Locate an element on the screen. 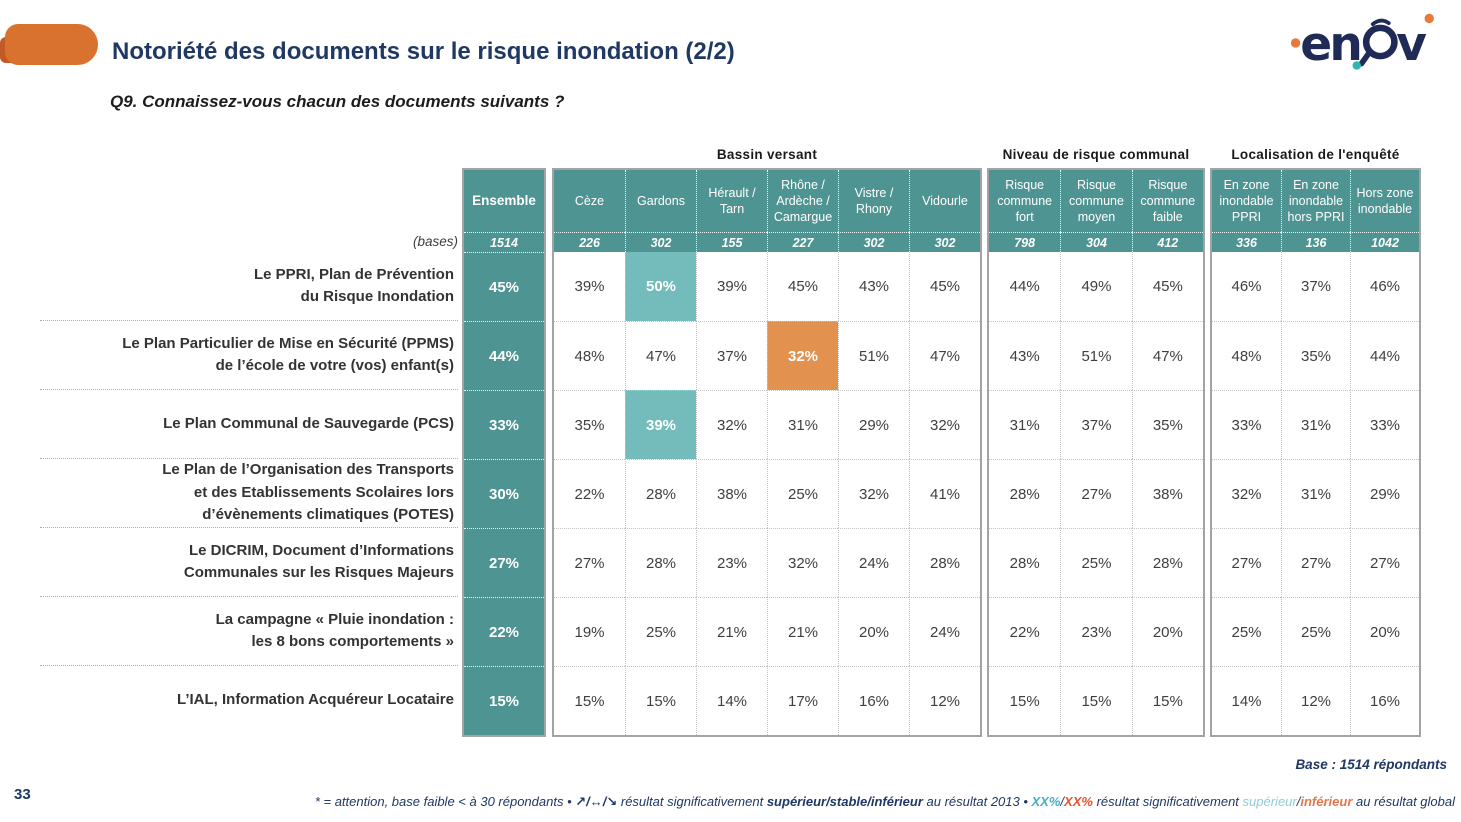 Image resolution: width=1461 pixels, height=822 pixels. footnote-xx-inferior: XX% is located at coordinates (1078, 801).